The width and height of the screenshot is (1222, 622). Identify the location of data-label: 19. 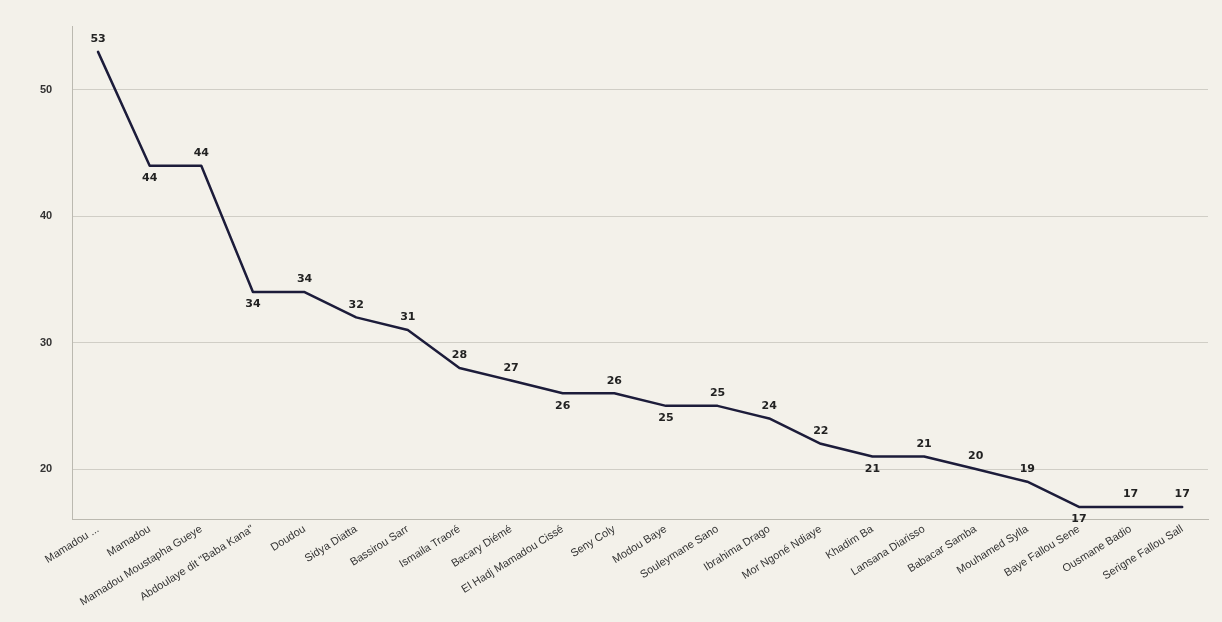
(1027, 469).